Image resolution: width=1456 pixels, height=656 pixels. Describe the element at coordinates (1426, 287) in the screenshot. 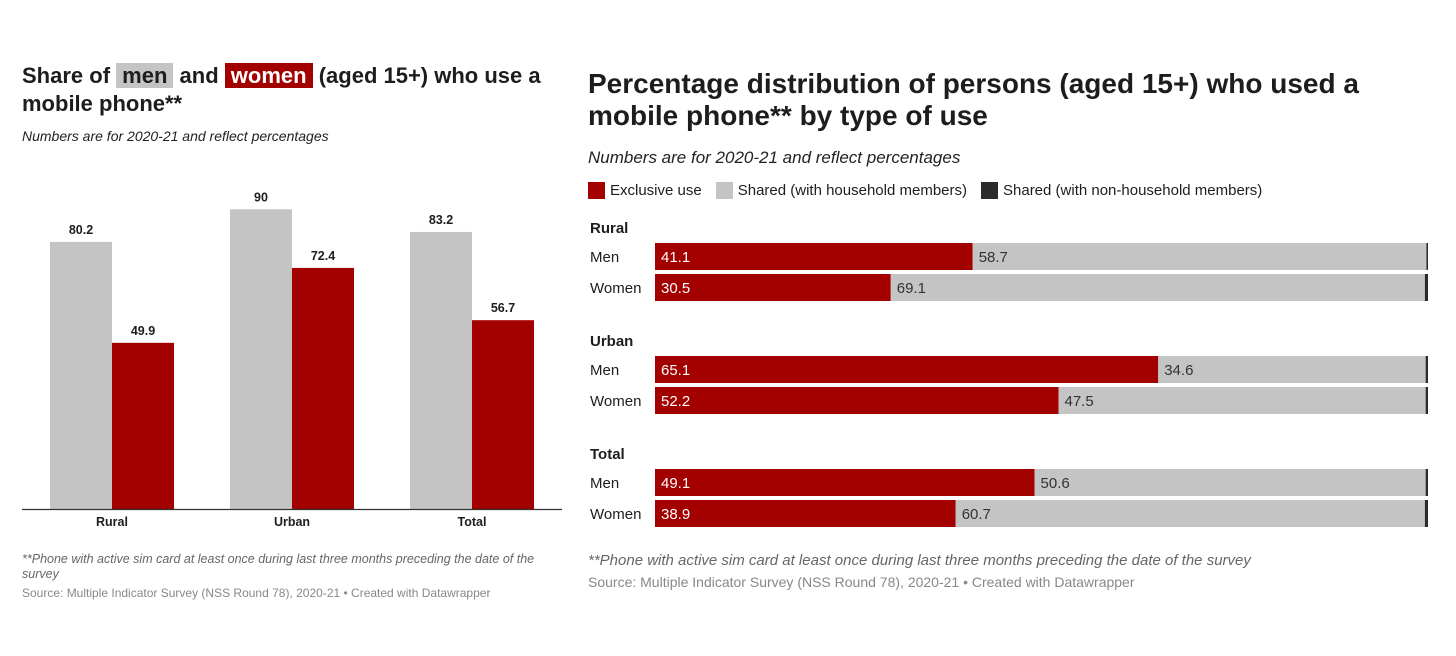

I see `segment-shared-nonhousehold-rural-women` at that location.